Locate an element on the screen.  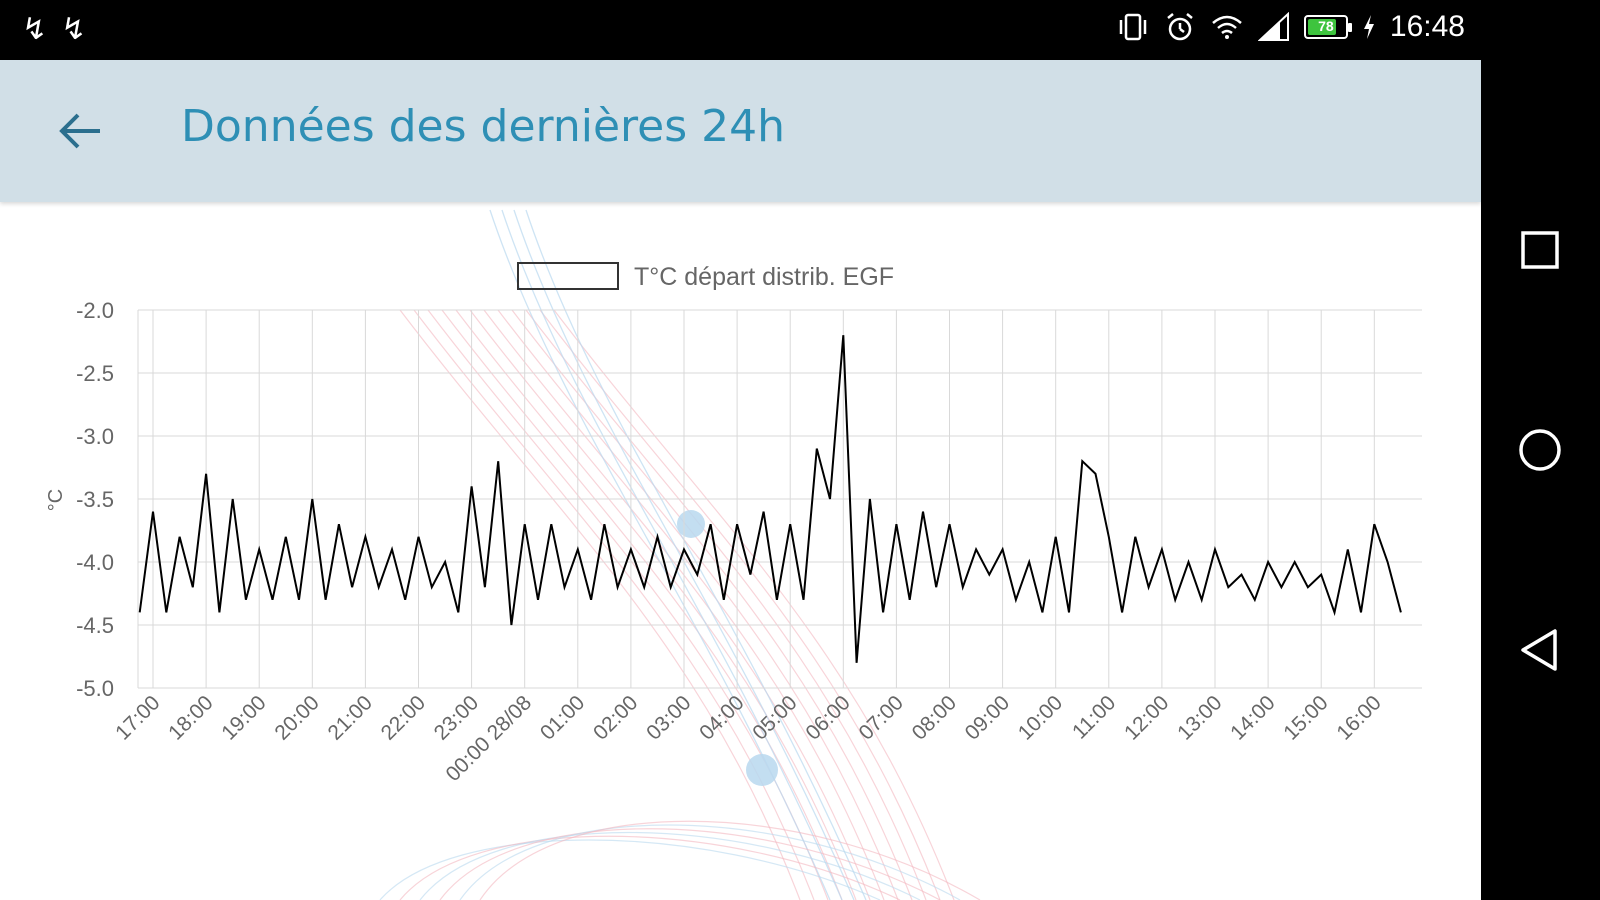
circle-icon is located at coordinates (1540, 450).